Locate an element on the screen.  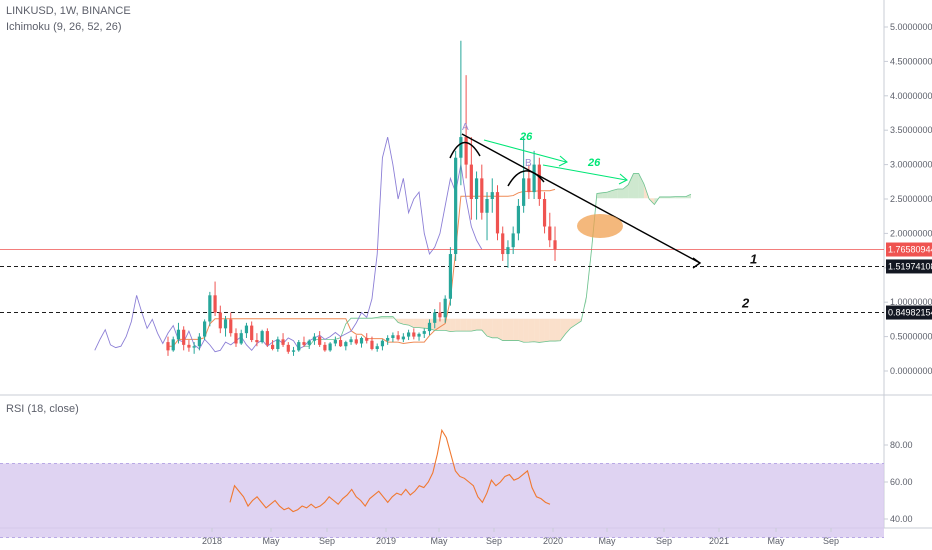
point-label-b: B is located at coordinates (528, 163).